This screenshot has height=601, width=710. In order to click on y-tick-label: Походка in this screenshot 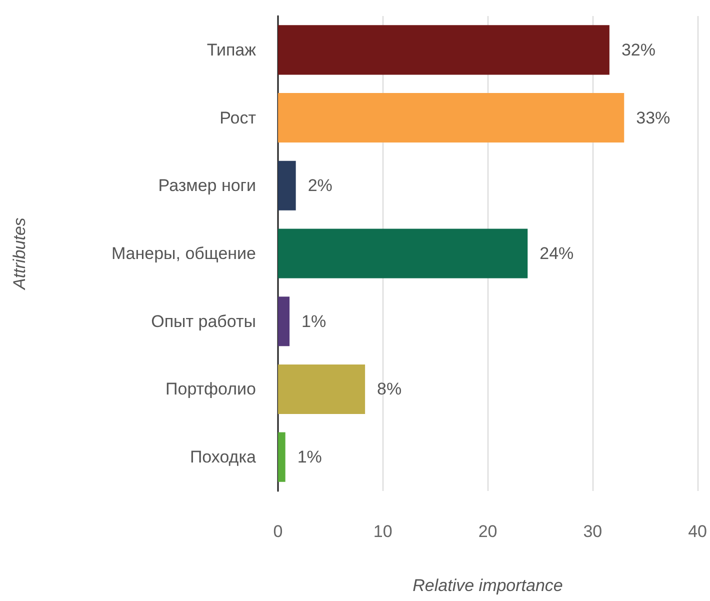, I will do `click(223, 457)`.